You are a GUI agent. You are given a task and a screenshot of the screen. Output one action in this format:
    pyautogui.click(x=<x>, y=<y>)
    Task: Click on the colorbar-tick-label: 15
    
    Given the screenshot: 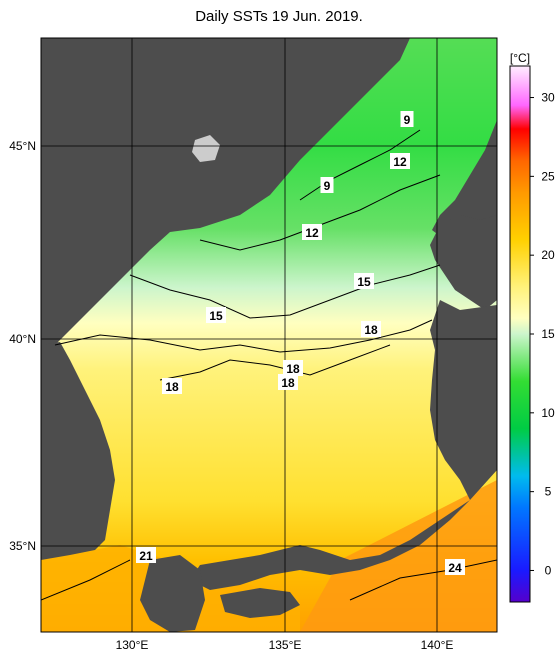 What is the action you would take?
    pyautogui.click(x=548, y=334)
    